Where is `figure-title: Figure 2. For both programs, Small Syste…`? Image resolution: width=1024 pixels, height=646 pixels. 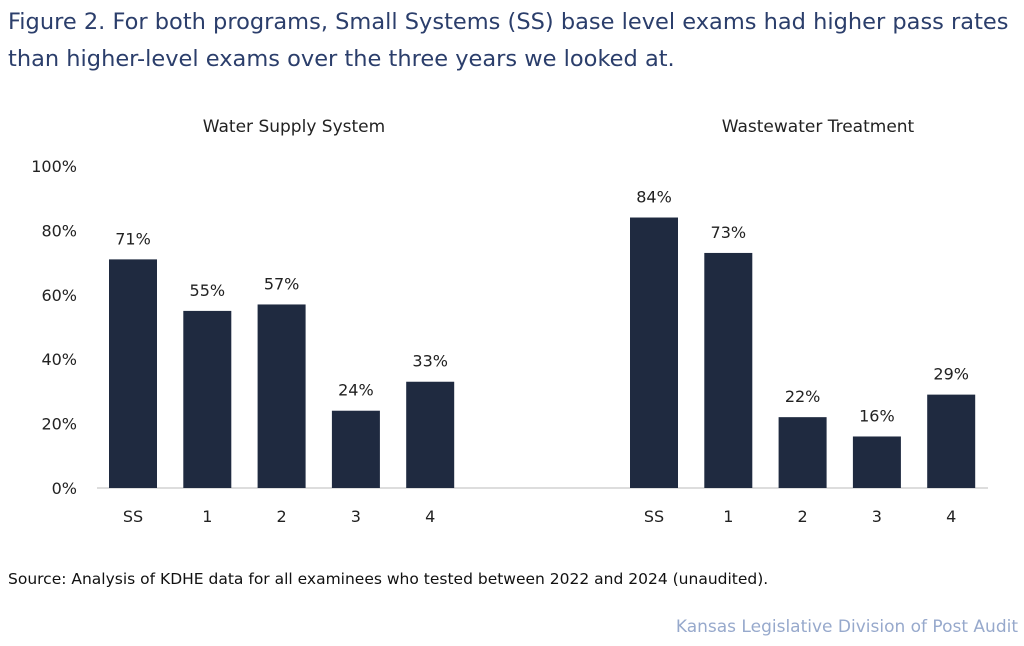 figure-title: Figure 2. For both programs, Small Syste… is located at coordinates (508, 40).